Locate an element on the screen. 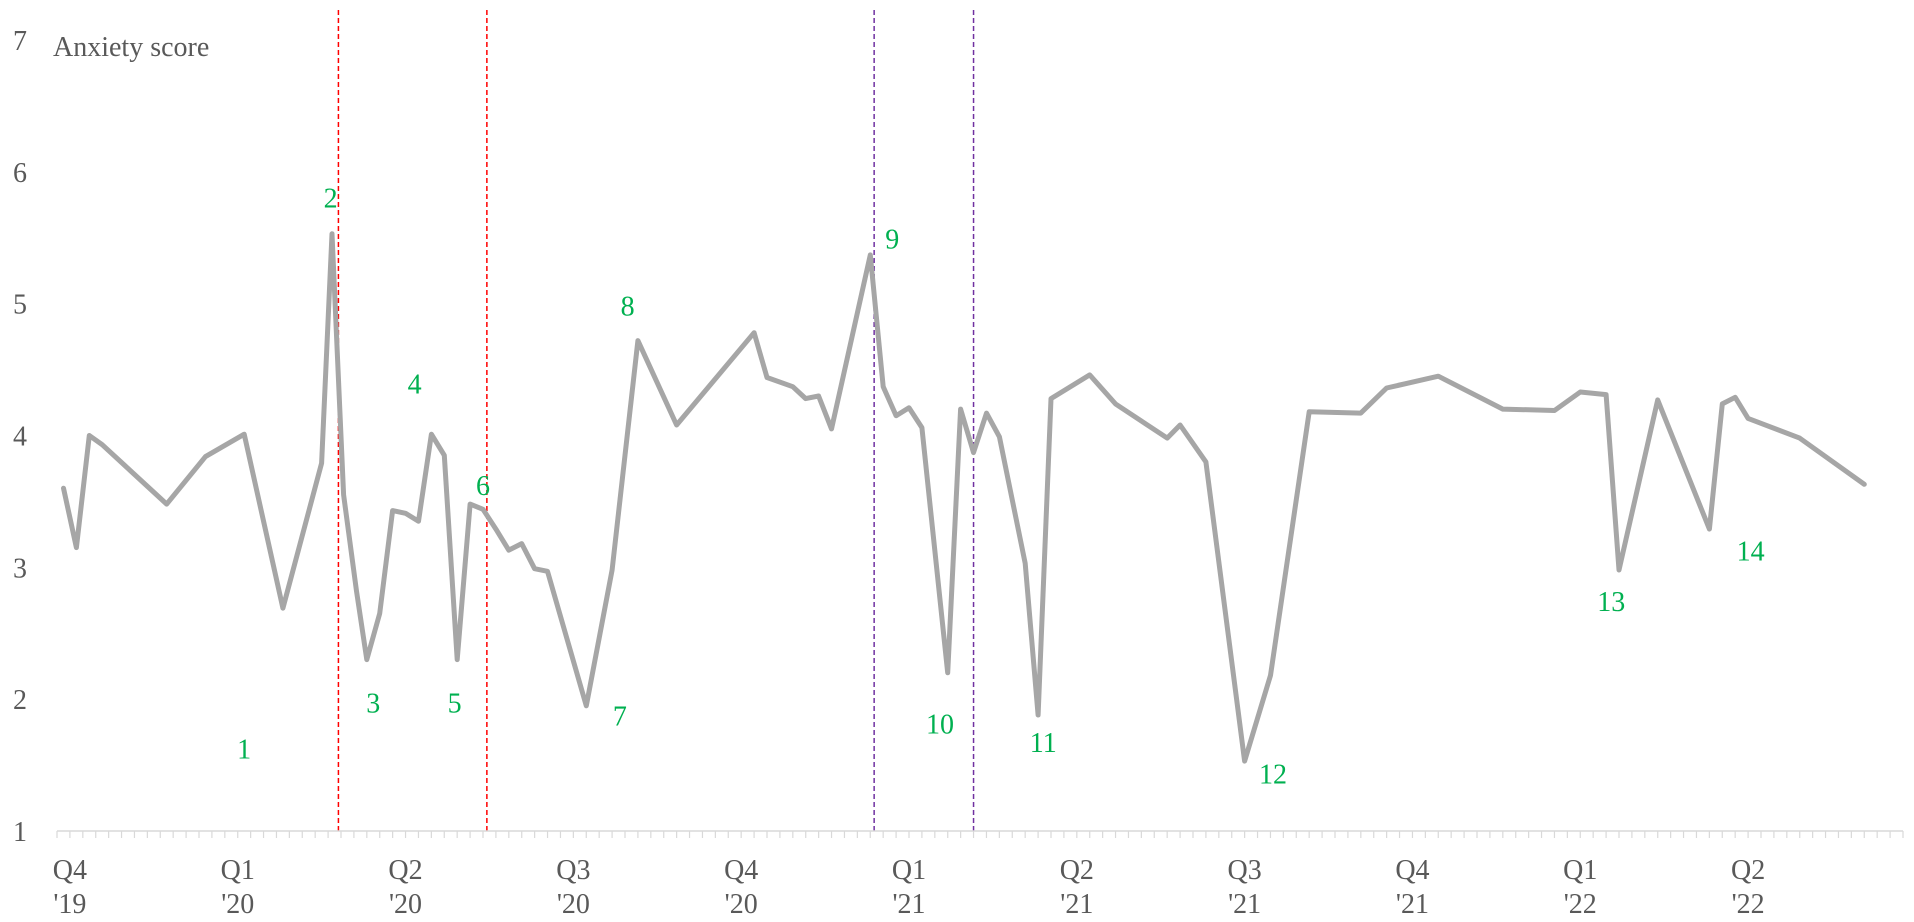 The image size is (1914, 922). annotation-label: 11 is located at coordinates (1043, 743).